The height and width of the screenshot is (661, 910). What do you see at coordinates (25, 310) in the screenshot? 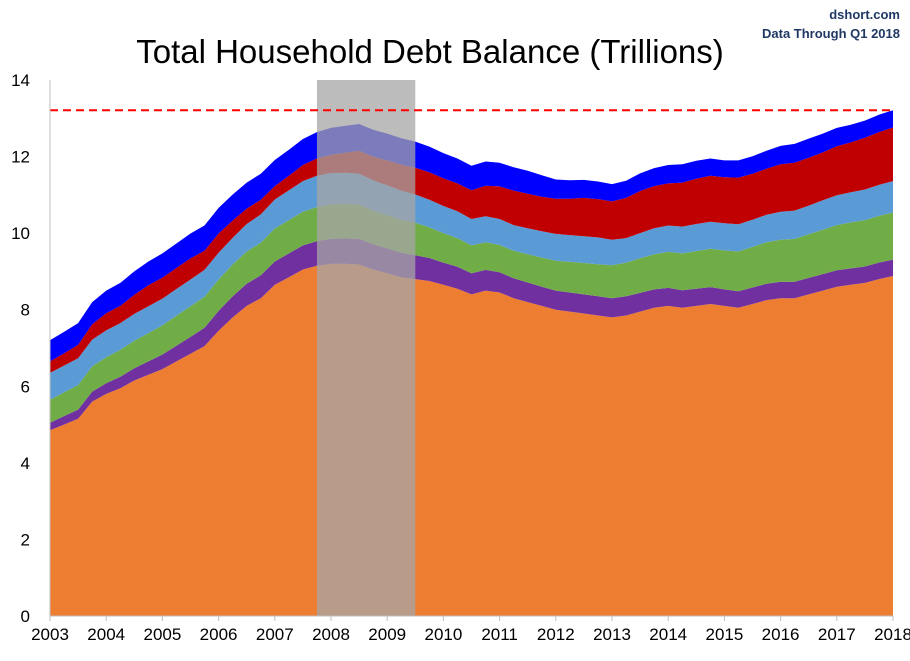
I see `y-tick-label: 8` at bounding box center [25, 310].